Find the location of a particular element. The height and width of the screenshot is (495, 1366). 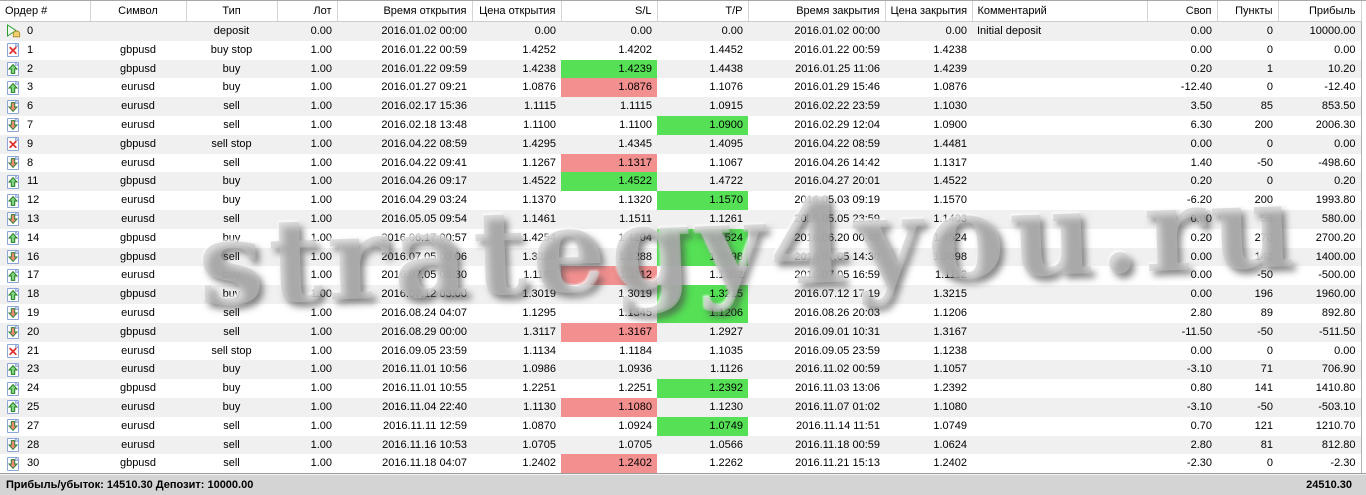

cell-sl: 1.0936 is located at coordinates (609, 370).